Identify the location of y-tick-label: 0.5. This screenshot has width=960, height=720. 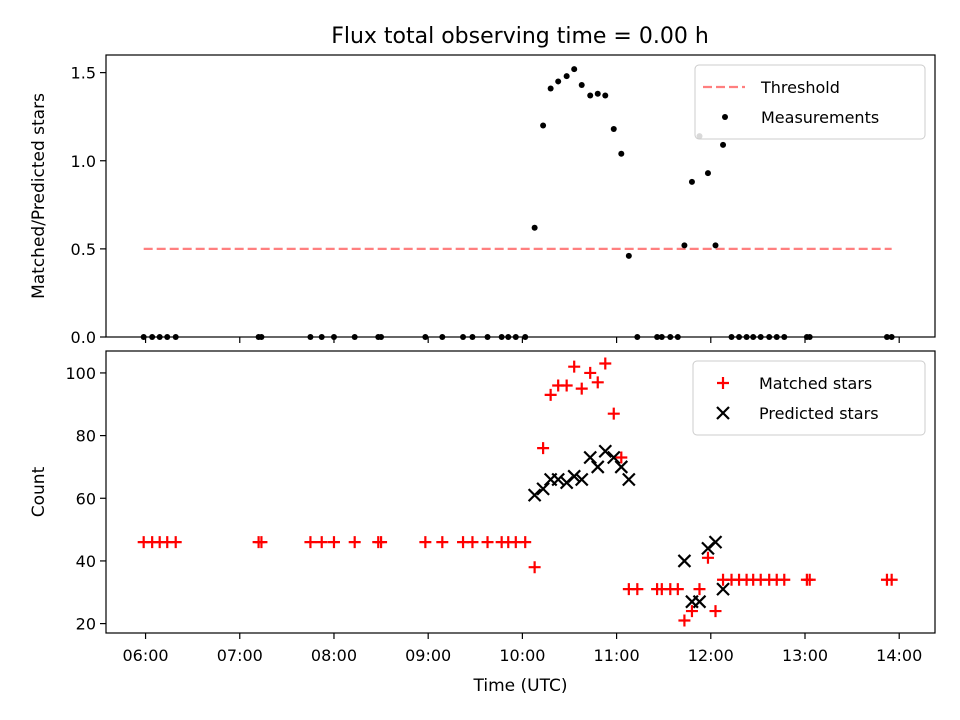
(83, 249).